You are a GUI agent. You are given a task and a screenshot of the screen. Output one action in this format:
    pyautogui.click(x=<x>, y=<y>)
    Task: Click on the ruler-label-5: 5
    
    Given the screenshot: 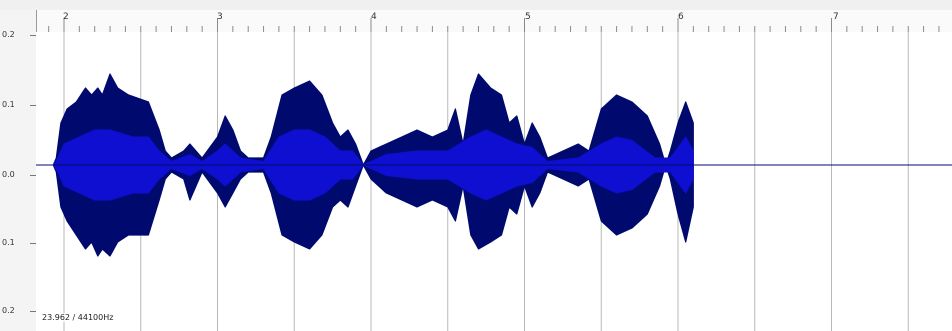 What is the action you would take?
    pyautogui.click(x=528, y=17)
    